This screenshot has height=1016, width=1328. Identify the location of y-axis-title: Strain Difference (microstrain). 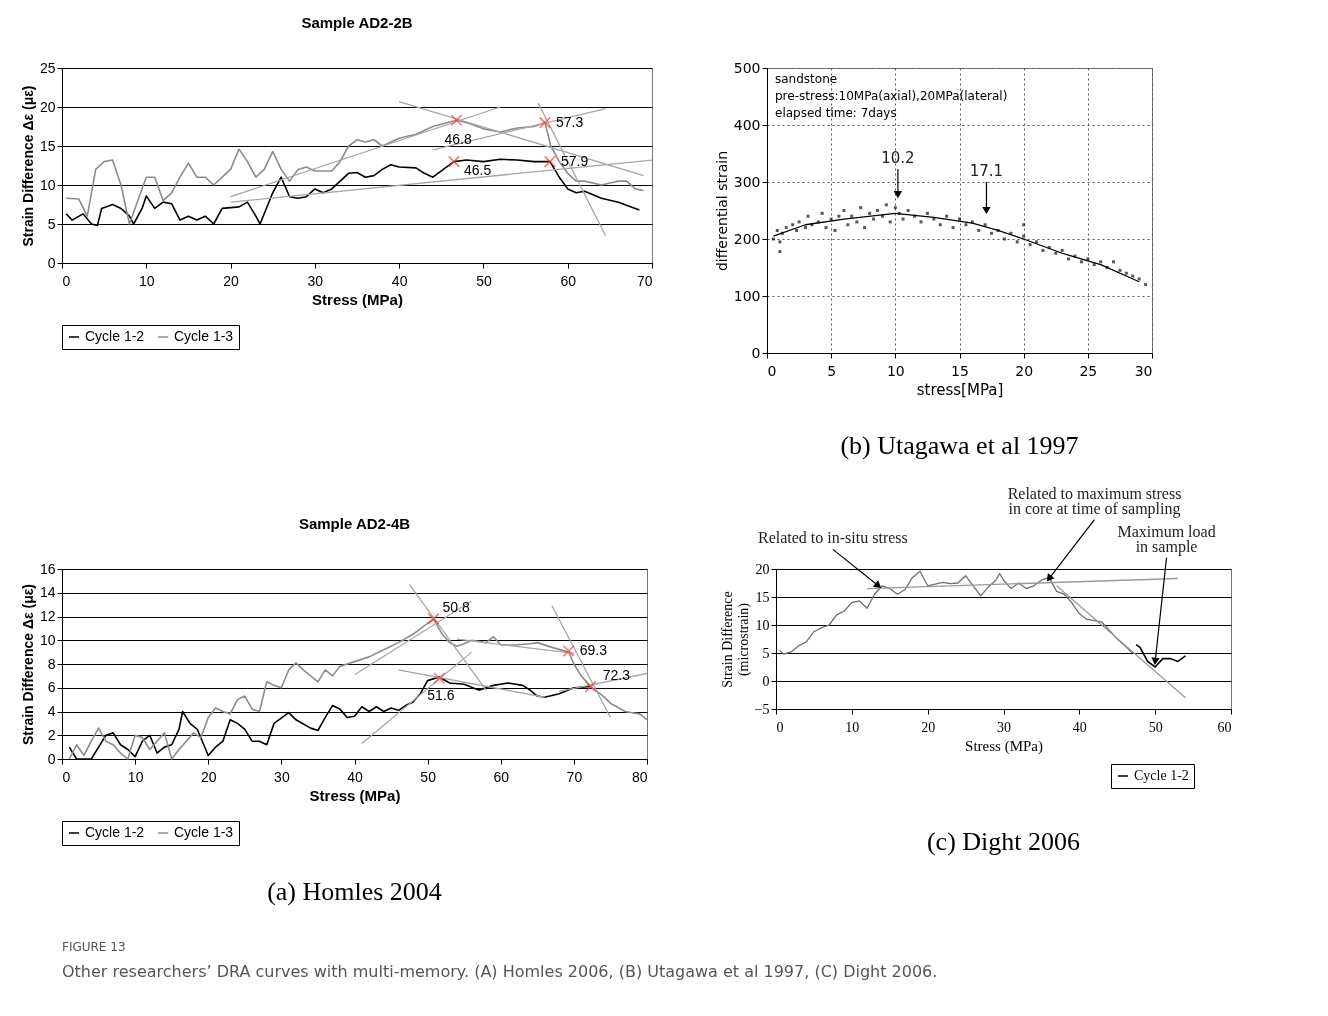
(735, 639).